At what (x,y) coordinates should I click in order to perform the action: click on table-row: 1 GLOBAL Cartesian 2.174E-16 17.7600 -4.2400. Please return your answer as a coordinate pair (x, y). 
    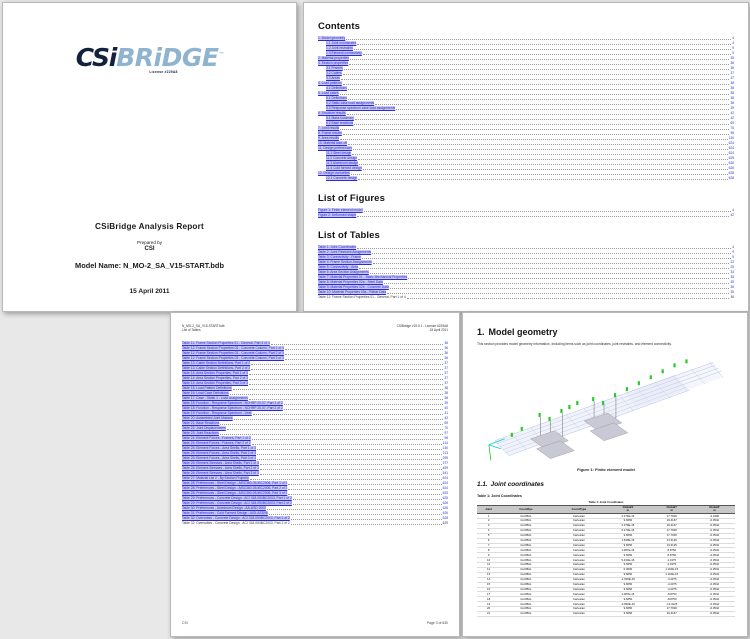
    Looking at the image, I should click on (606, 516).